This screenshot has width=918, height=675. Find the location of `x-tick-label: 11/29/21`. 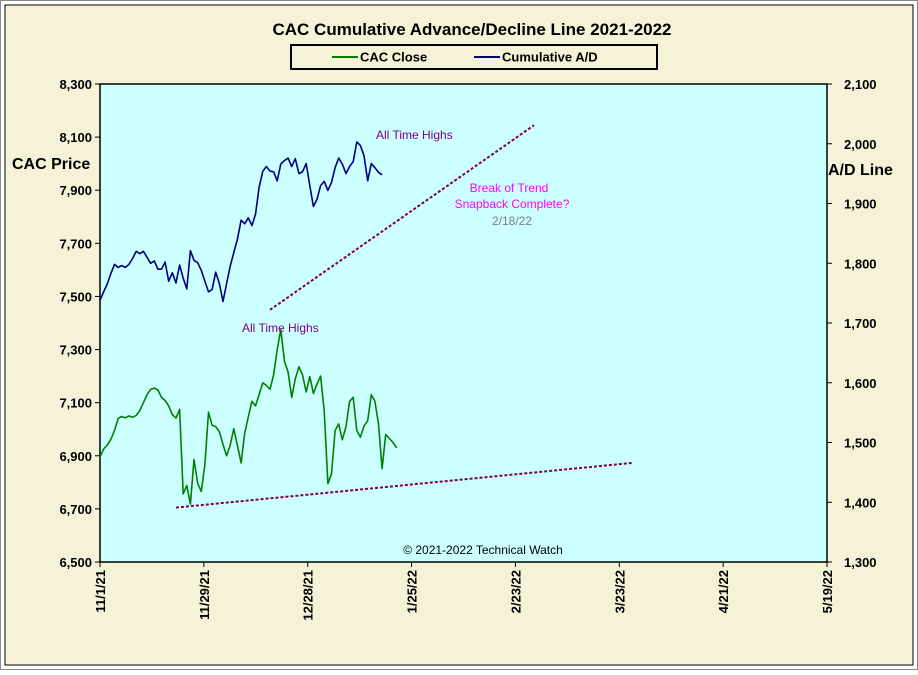

x-tick-label: 11/29/21 is located at coordinates (204, 595).